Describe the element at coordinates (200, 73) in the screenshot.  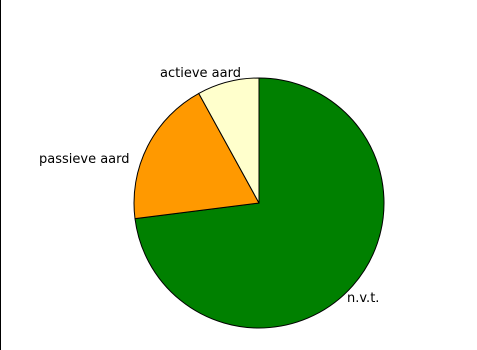
I see `slice-label-actieve-aard: actieve aard` at that location.